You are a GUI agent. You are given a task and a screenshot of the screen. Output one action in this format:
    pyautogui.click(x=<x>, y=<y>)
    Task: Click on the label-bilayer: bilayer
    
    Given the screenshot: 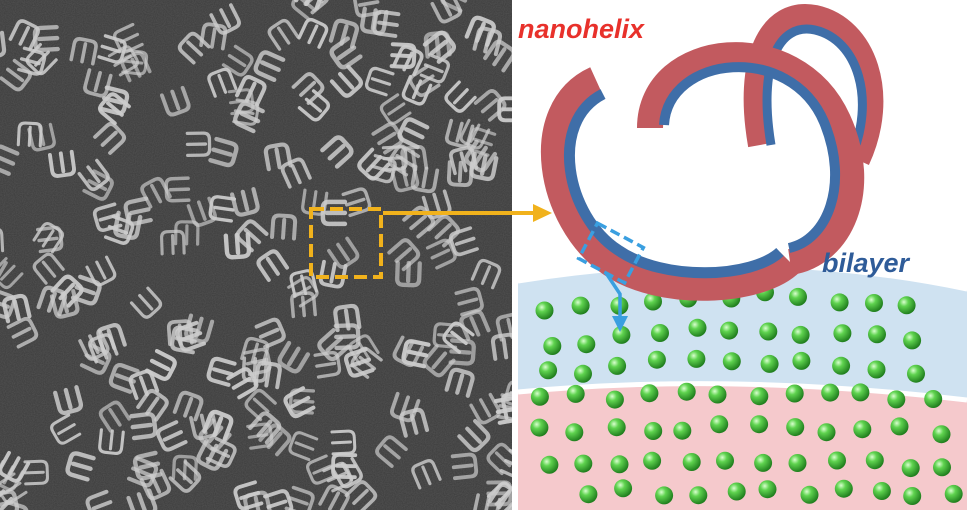 What is the action you would take?
    pyautogui.click(x=866, y=263)
    